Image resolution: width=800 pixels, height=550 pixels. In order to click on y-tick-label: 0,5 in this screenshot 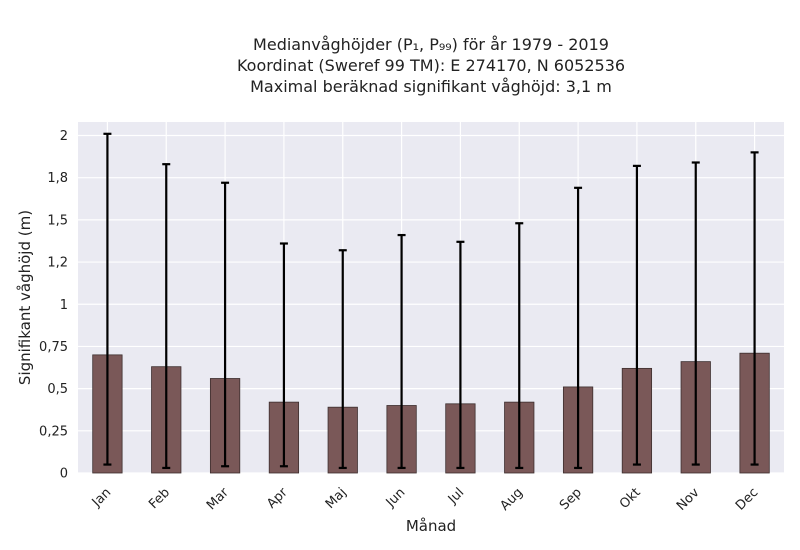, I will do `click(57, 389)`.